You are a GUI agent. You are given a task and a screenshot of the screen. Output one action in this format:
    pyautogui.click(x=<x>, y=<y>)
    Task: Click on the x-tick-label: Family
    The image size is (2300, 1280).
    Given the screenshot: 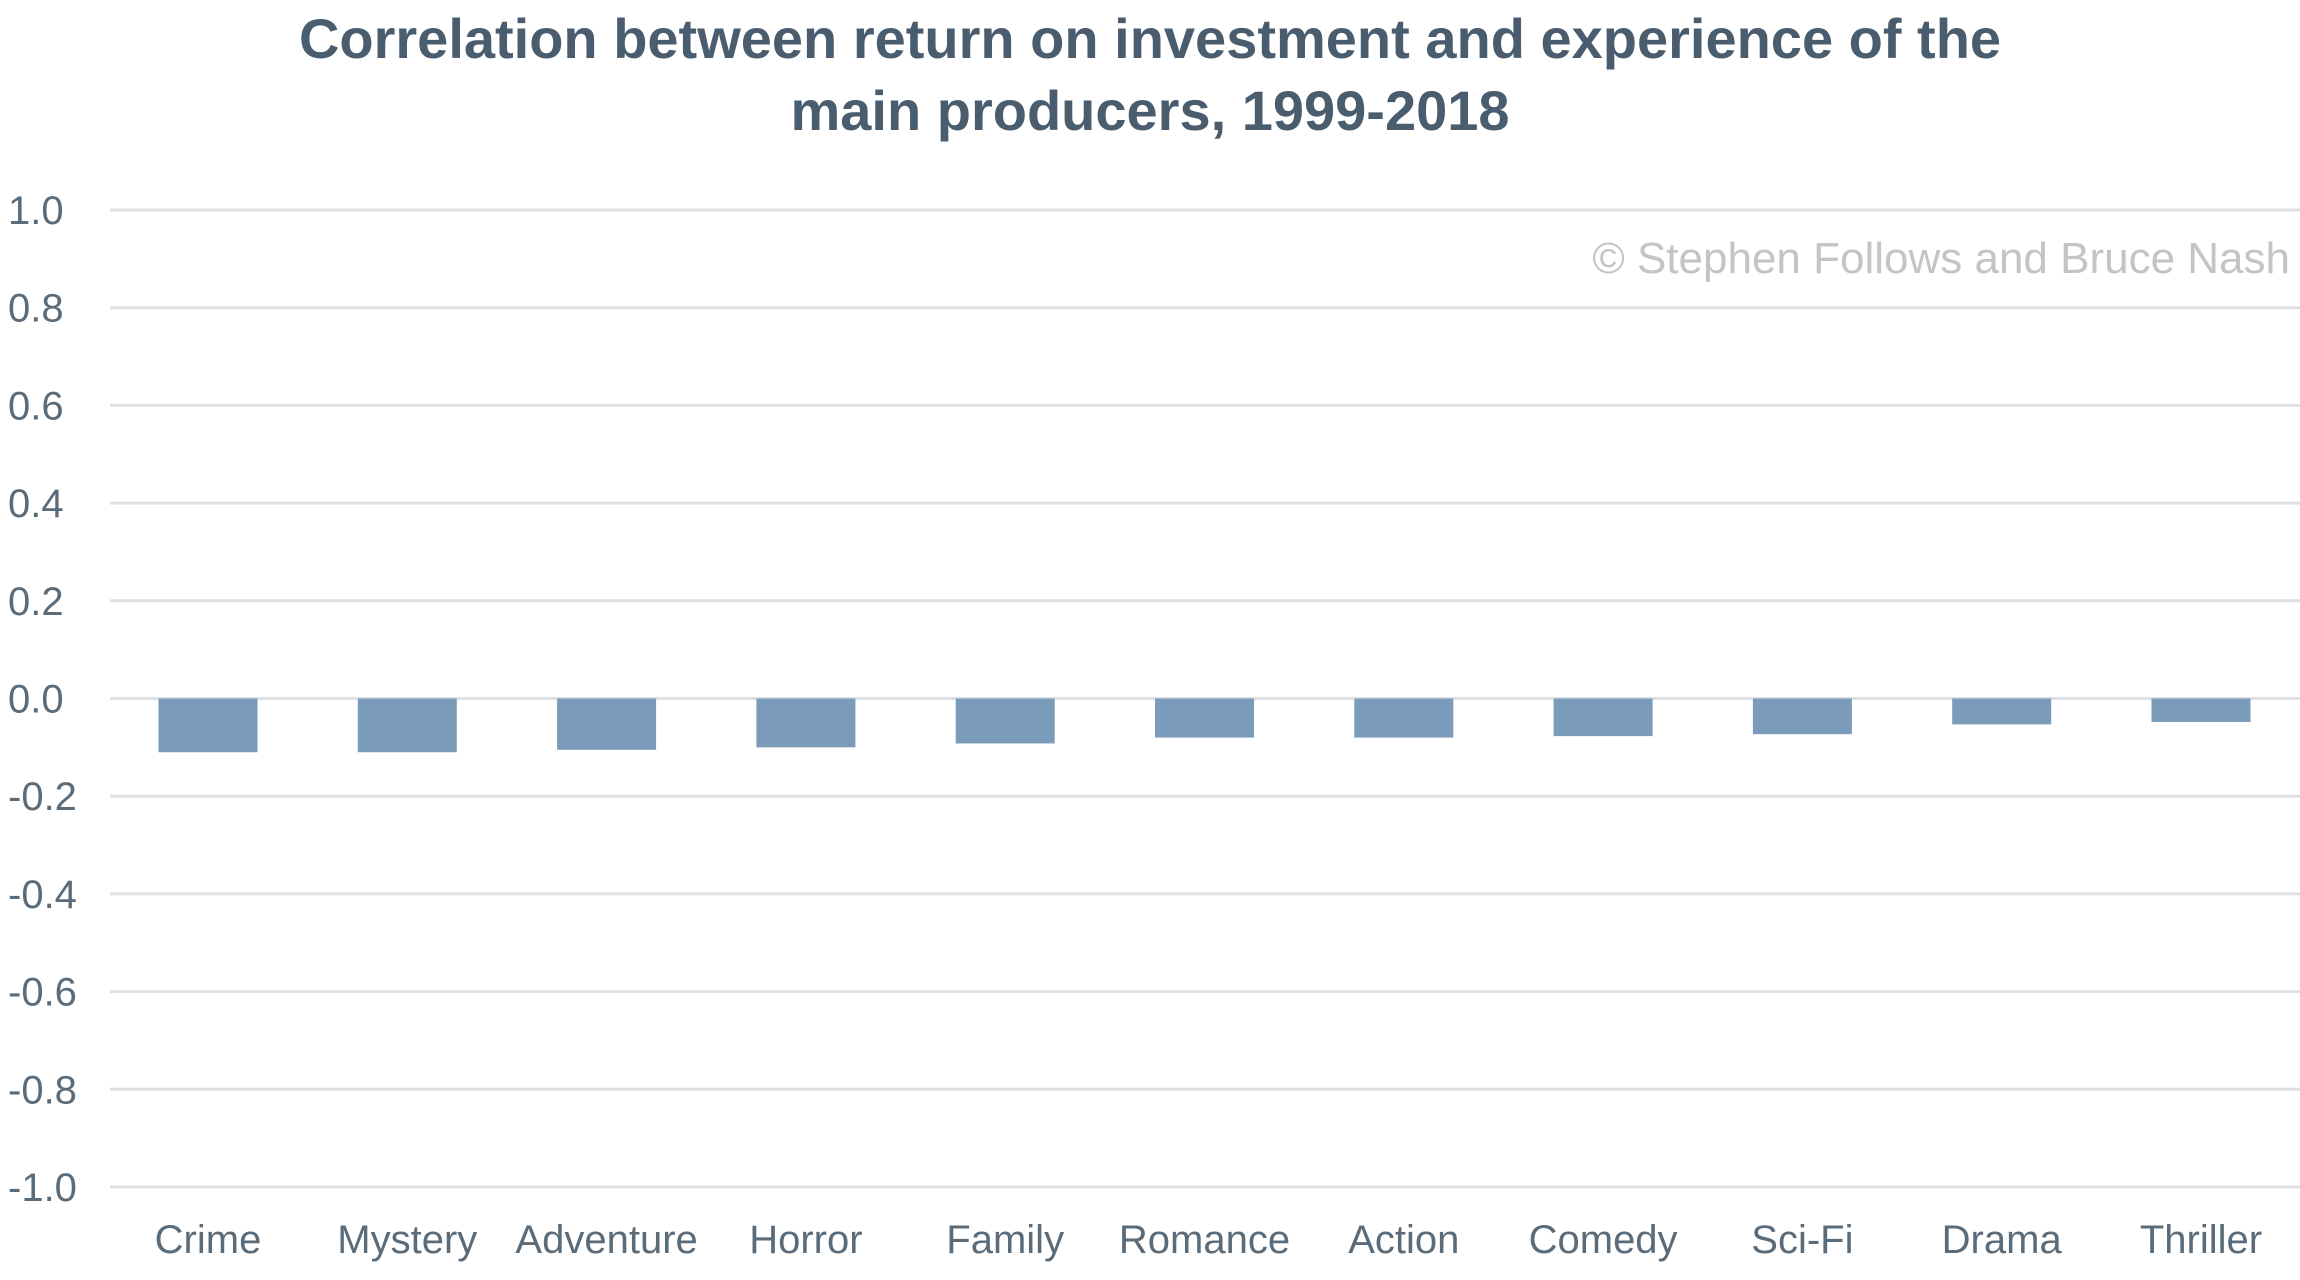 What is the action you would take?
    pyautogui.click(x=1005, y=1240)
    